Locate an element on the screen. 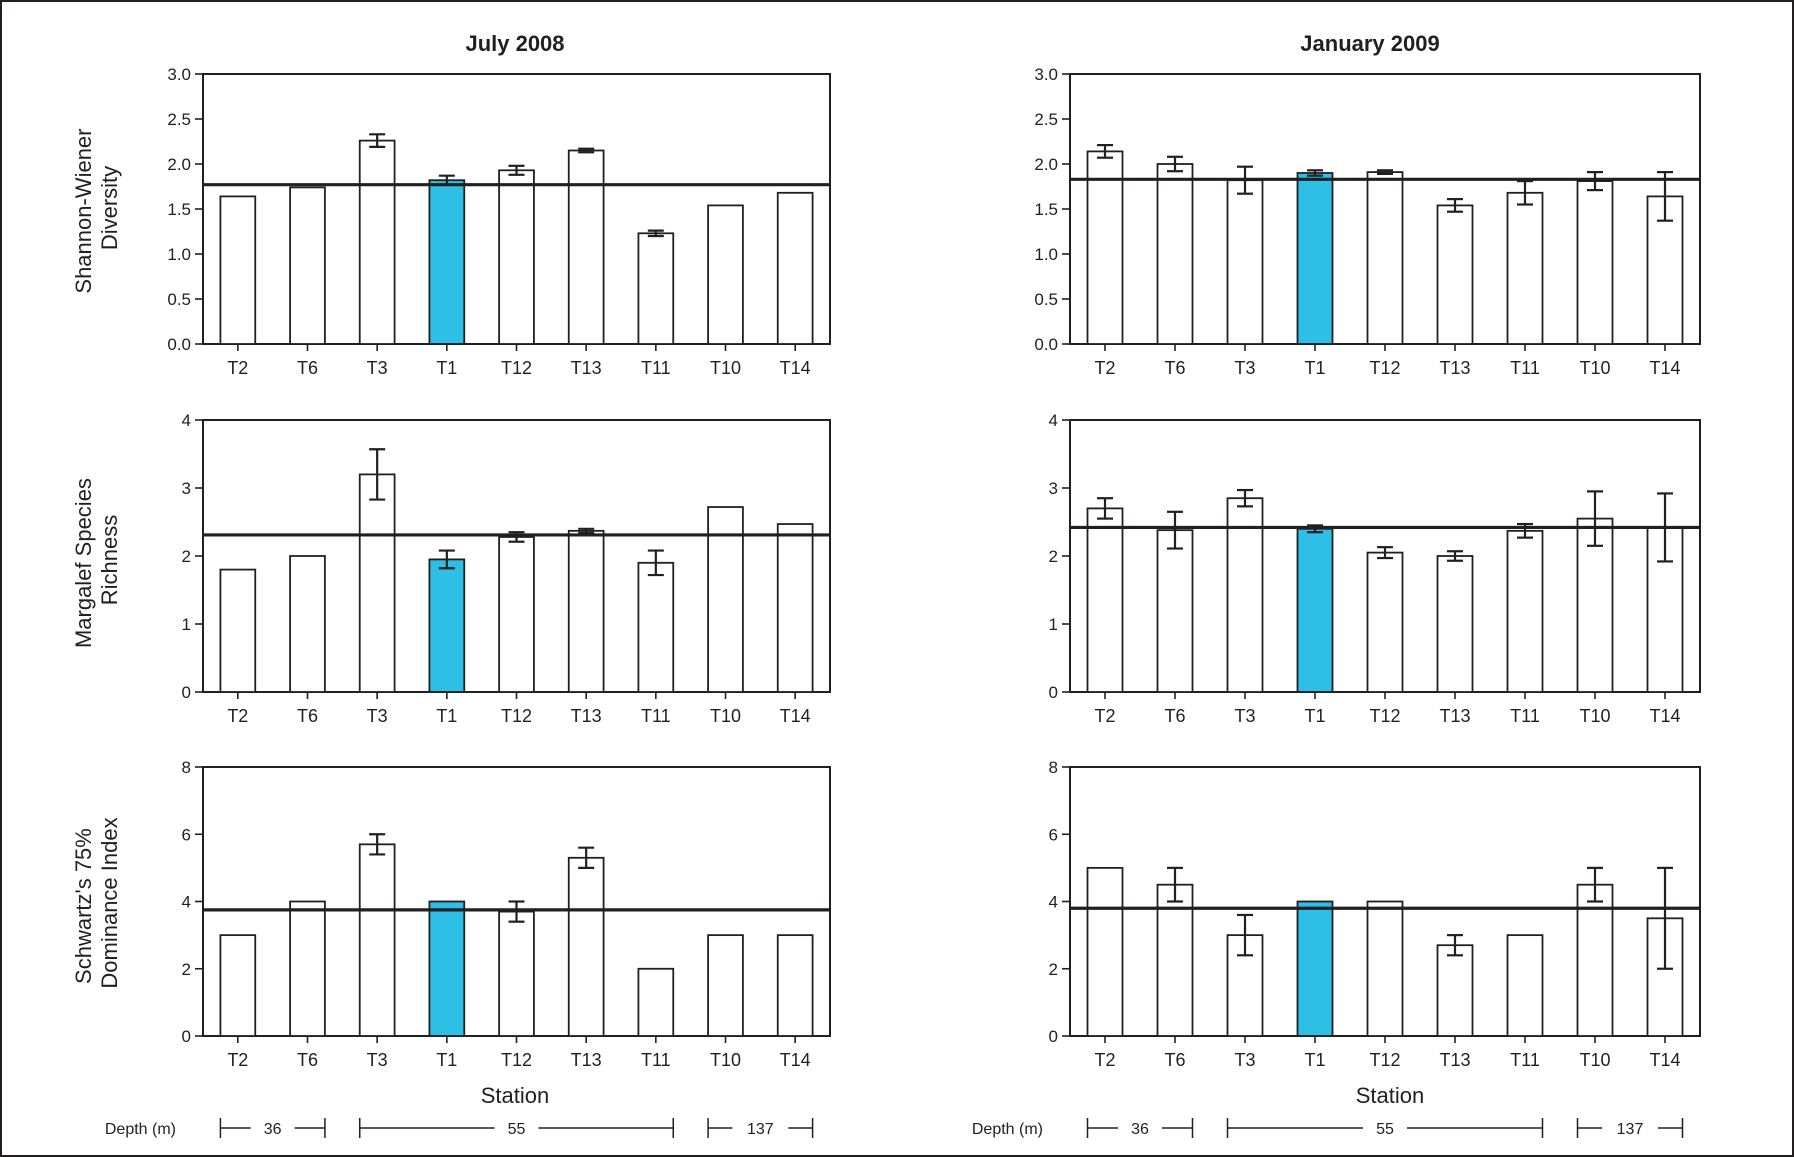  y-tick-label: 6 is located at coordinates (186, 834).